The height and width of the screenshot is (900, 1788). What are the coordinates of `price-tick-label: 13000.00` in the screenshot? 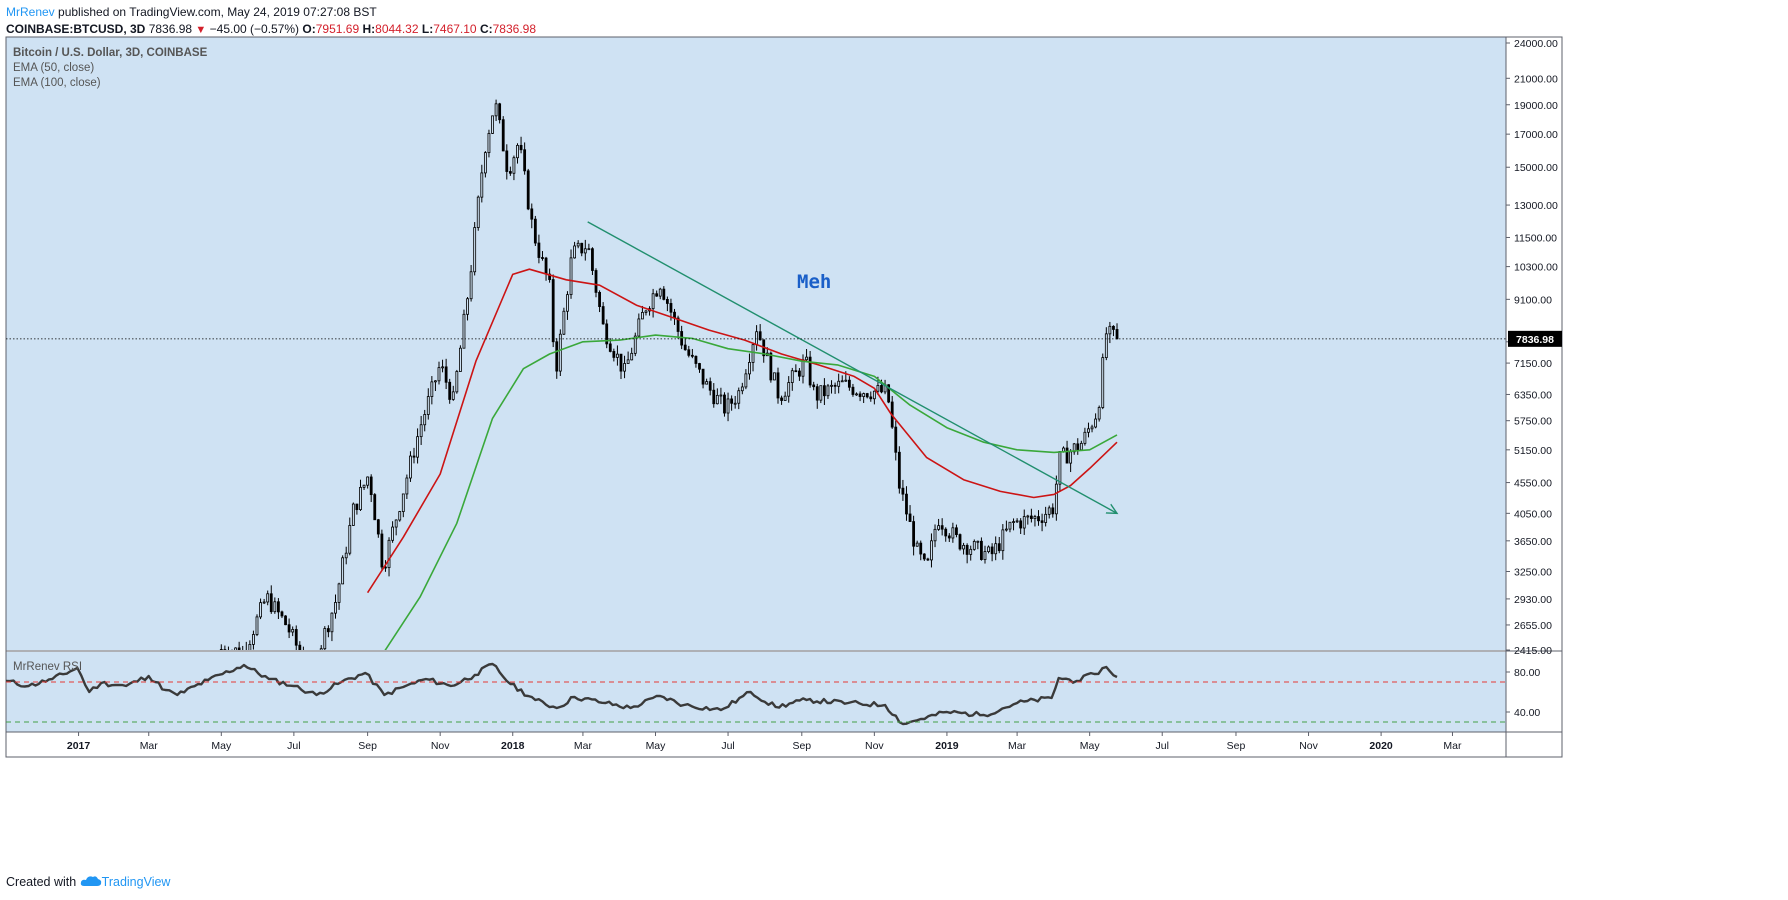 It's located at (1536, 206).